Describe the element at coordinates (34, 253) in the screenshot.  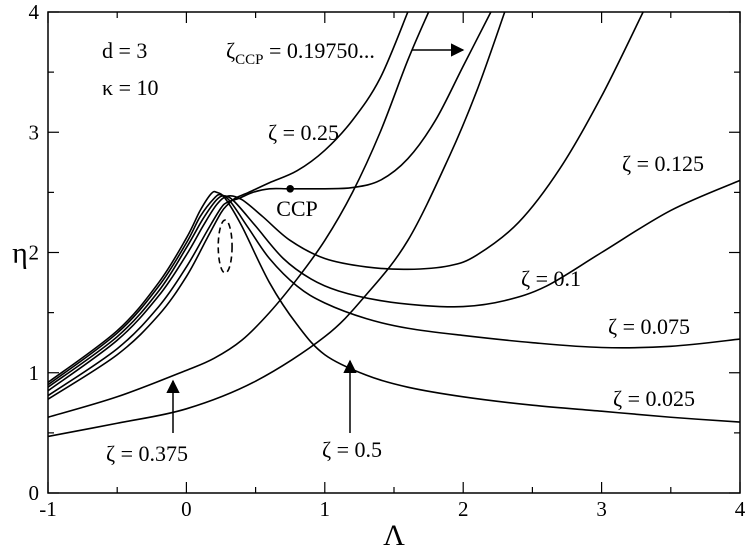
I see `y-tick-label: 2` at that location.